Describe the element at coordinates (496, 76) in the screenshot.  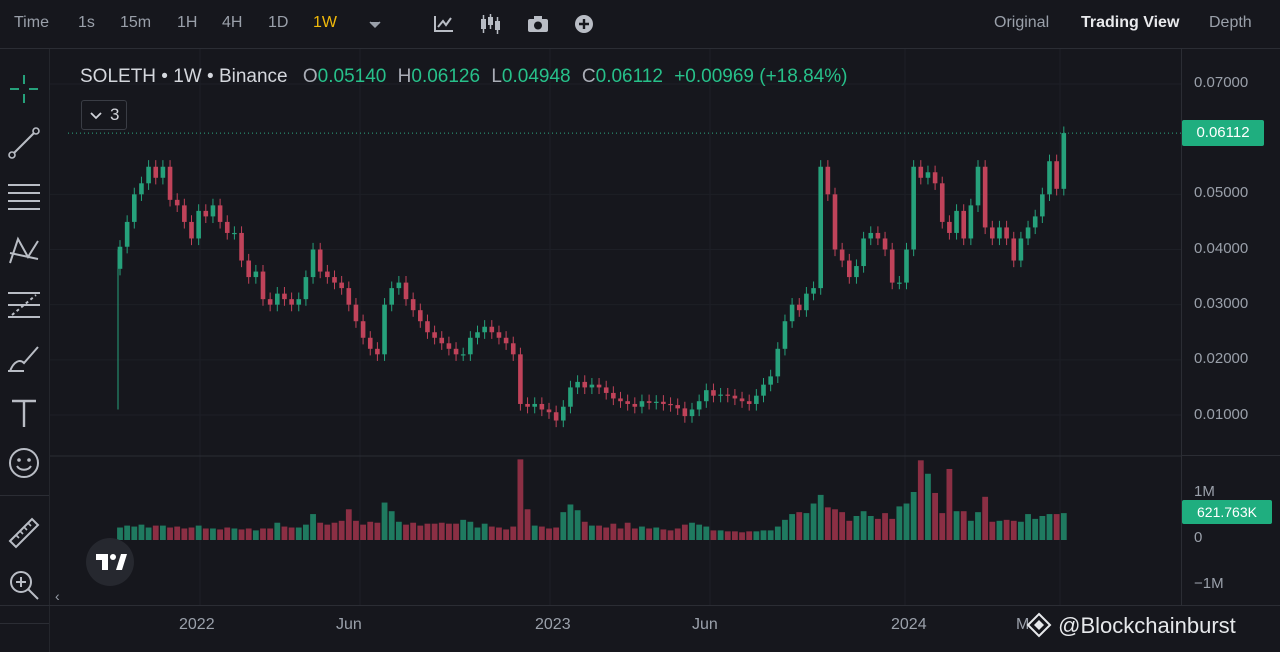
I see `low-label: L` at that location.